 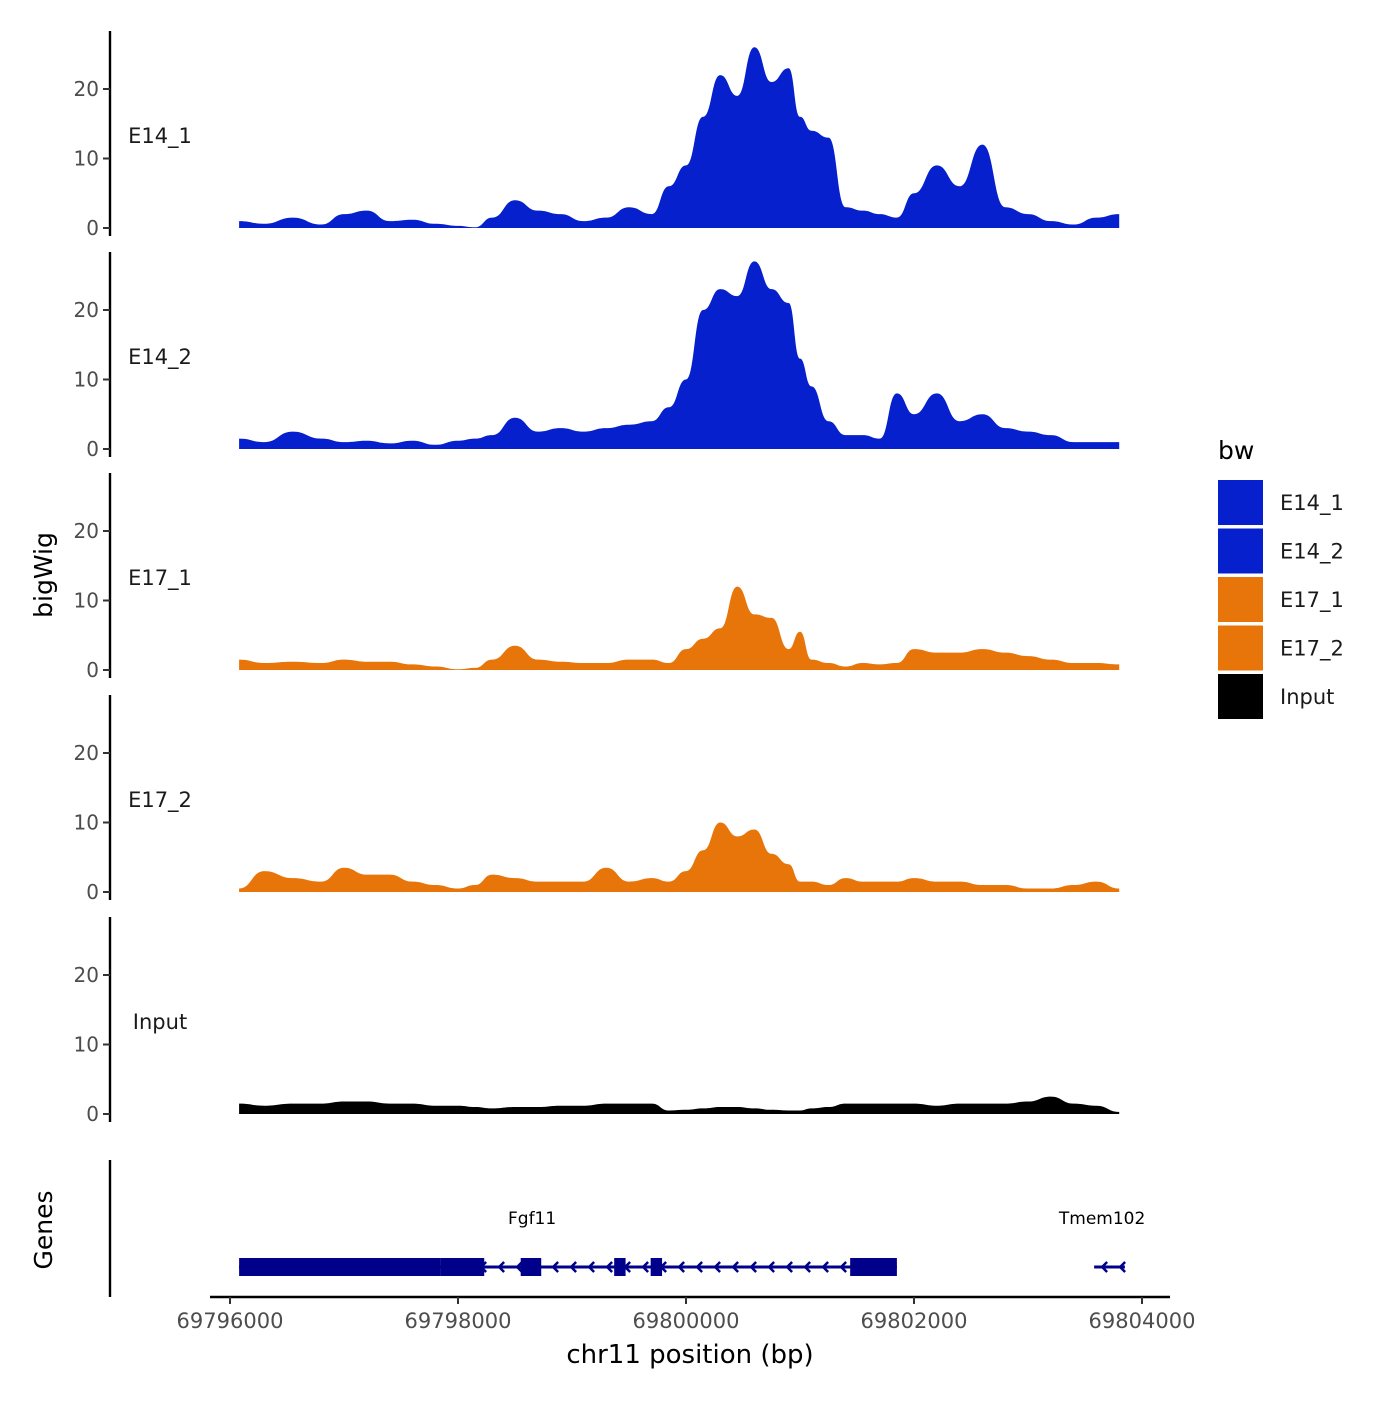 What do you see at coordinates (686, 1321) in the screenshot?
I see `x-tick-label: 69800000` at bounding box center [686, 1321].